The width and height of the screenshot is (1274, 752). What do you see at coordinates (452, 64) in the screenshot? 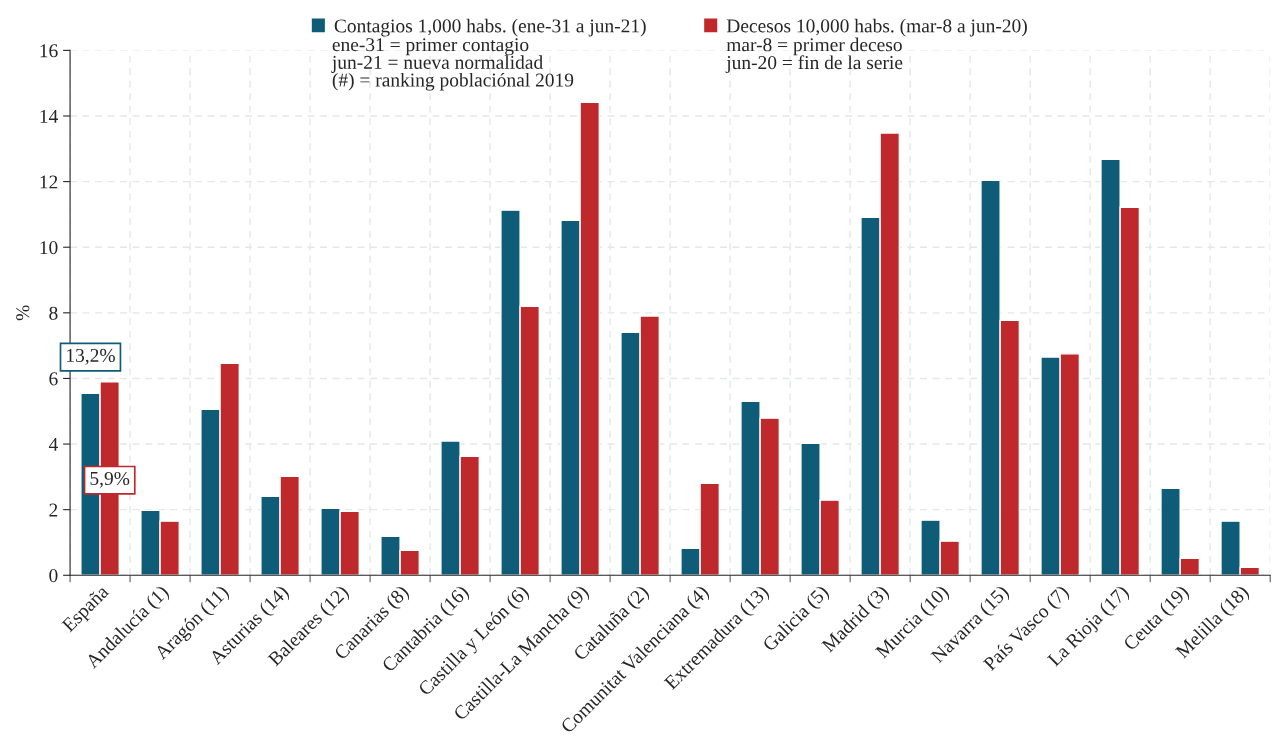
I see `annotation: ene-31 = primer contagio jun-21 = nueva normalidad (#) = ranking poblaciónal 2019` at bounding box center [452, 64].